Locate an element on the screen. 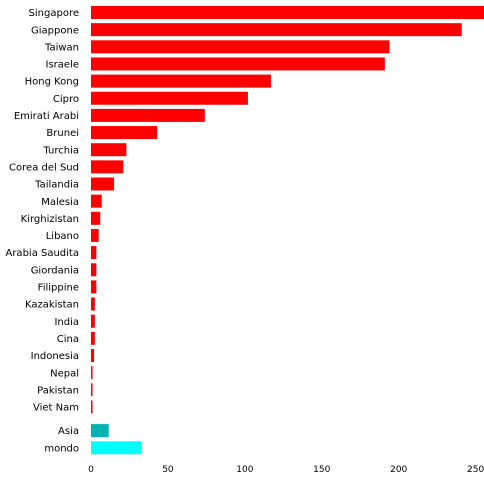 Image resolution: width=484 pixels, height=482 pixels. bar-turchia is located at coordinates (109, 150).